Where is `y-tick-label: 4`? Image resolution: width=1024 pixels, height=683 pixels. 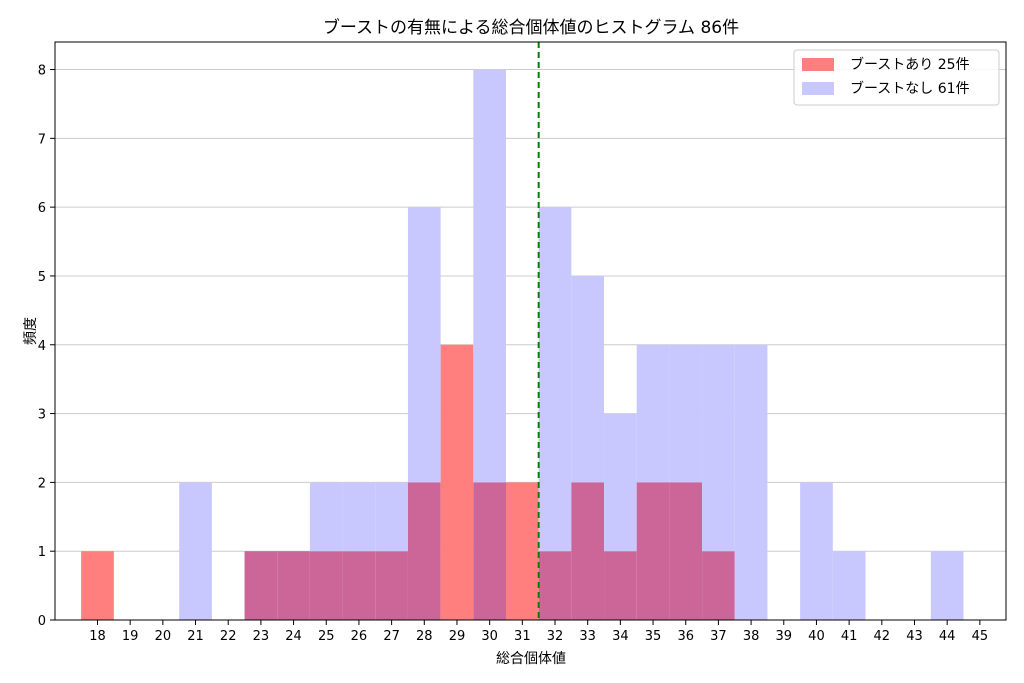 y-tick-label: 4 is located at coordinates (42, 346).